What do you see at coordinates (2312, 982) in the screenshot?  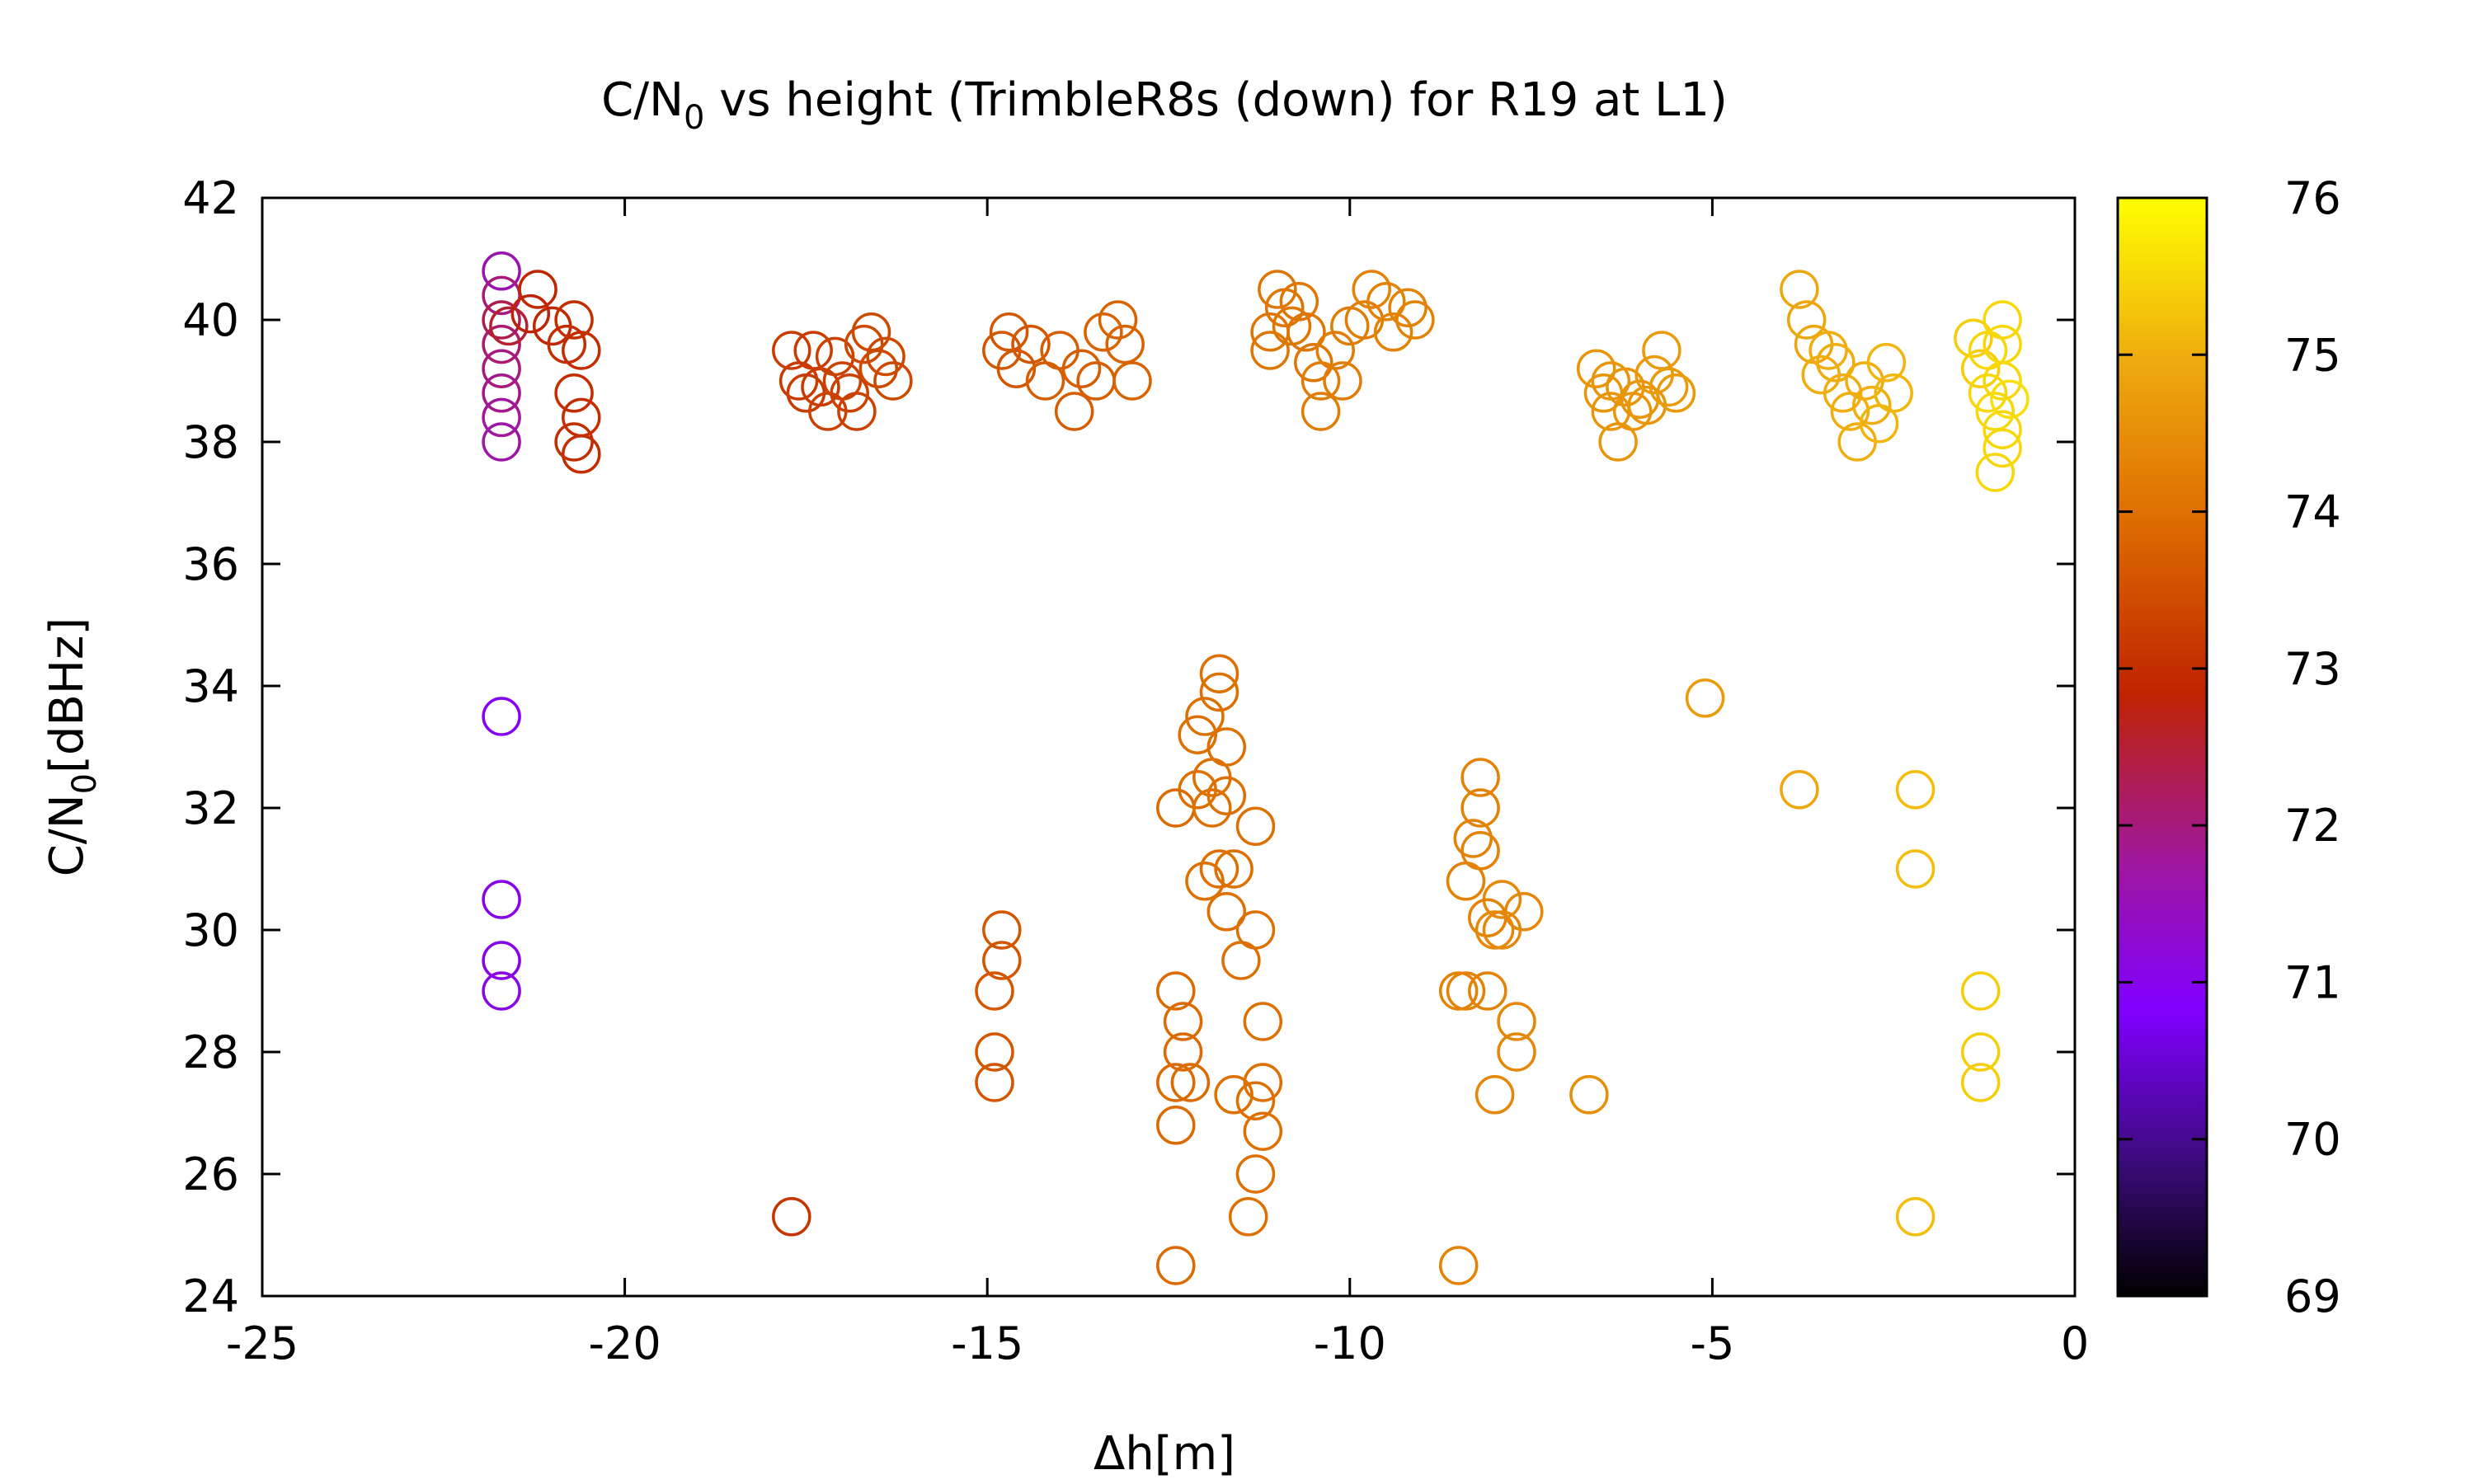 I see `colorbar-tick-label: 71` at bounding box center [2312, 982].